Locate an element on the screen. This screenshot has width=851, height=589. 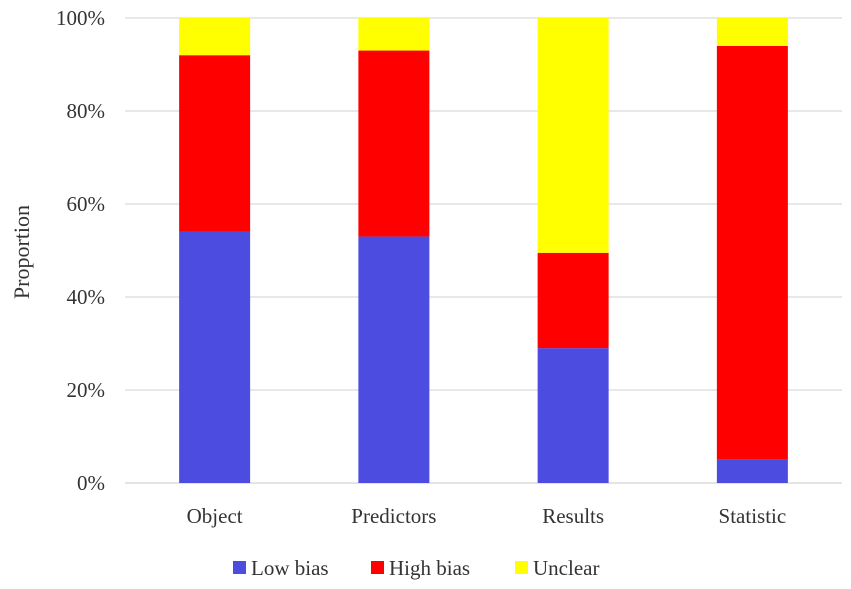
x-tick-label: Statistic is located at coordinates (753, 516).